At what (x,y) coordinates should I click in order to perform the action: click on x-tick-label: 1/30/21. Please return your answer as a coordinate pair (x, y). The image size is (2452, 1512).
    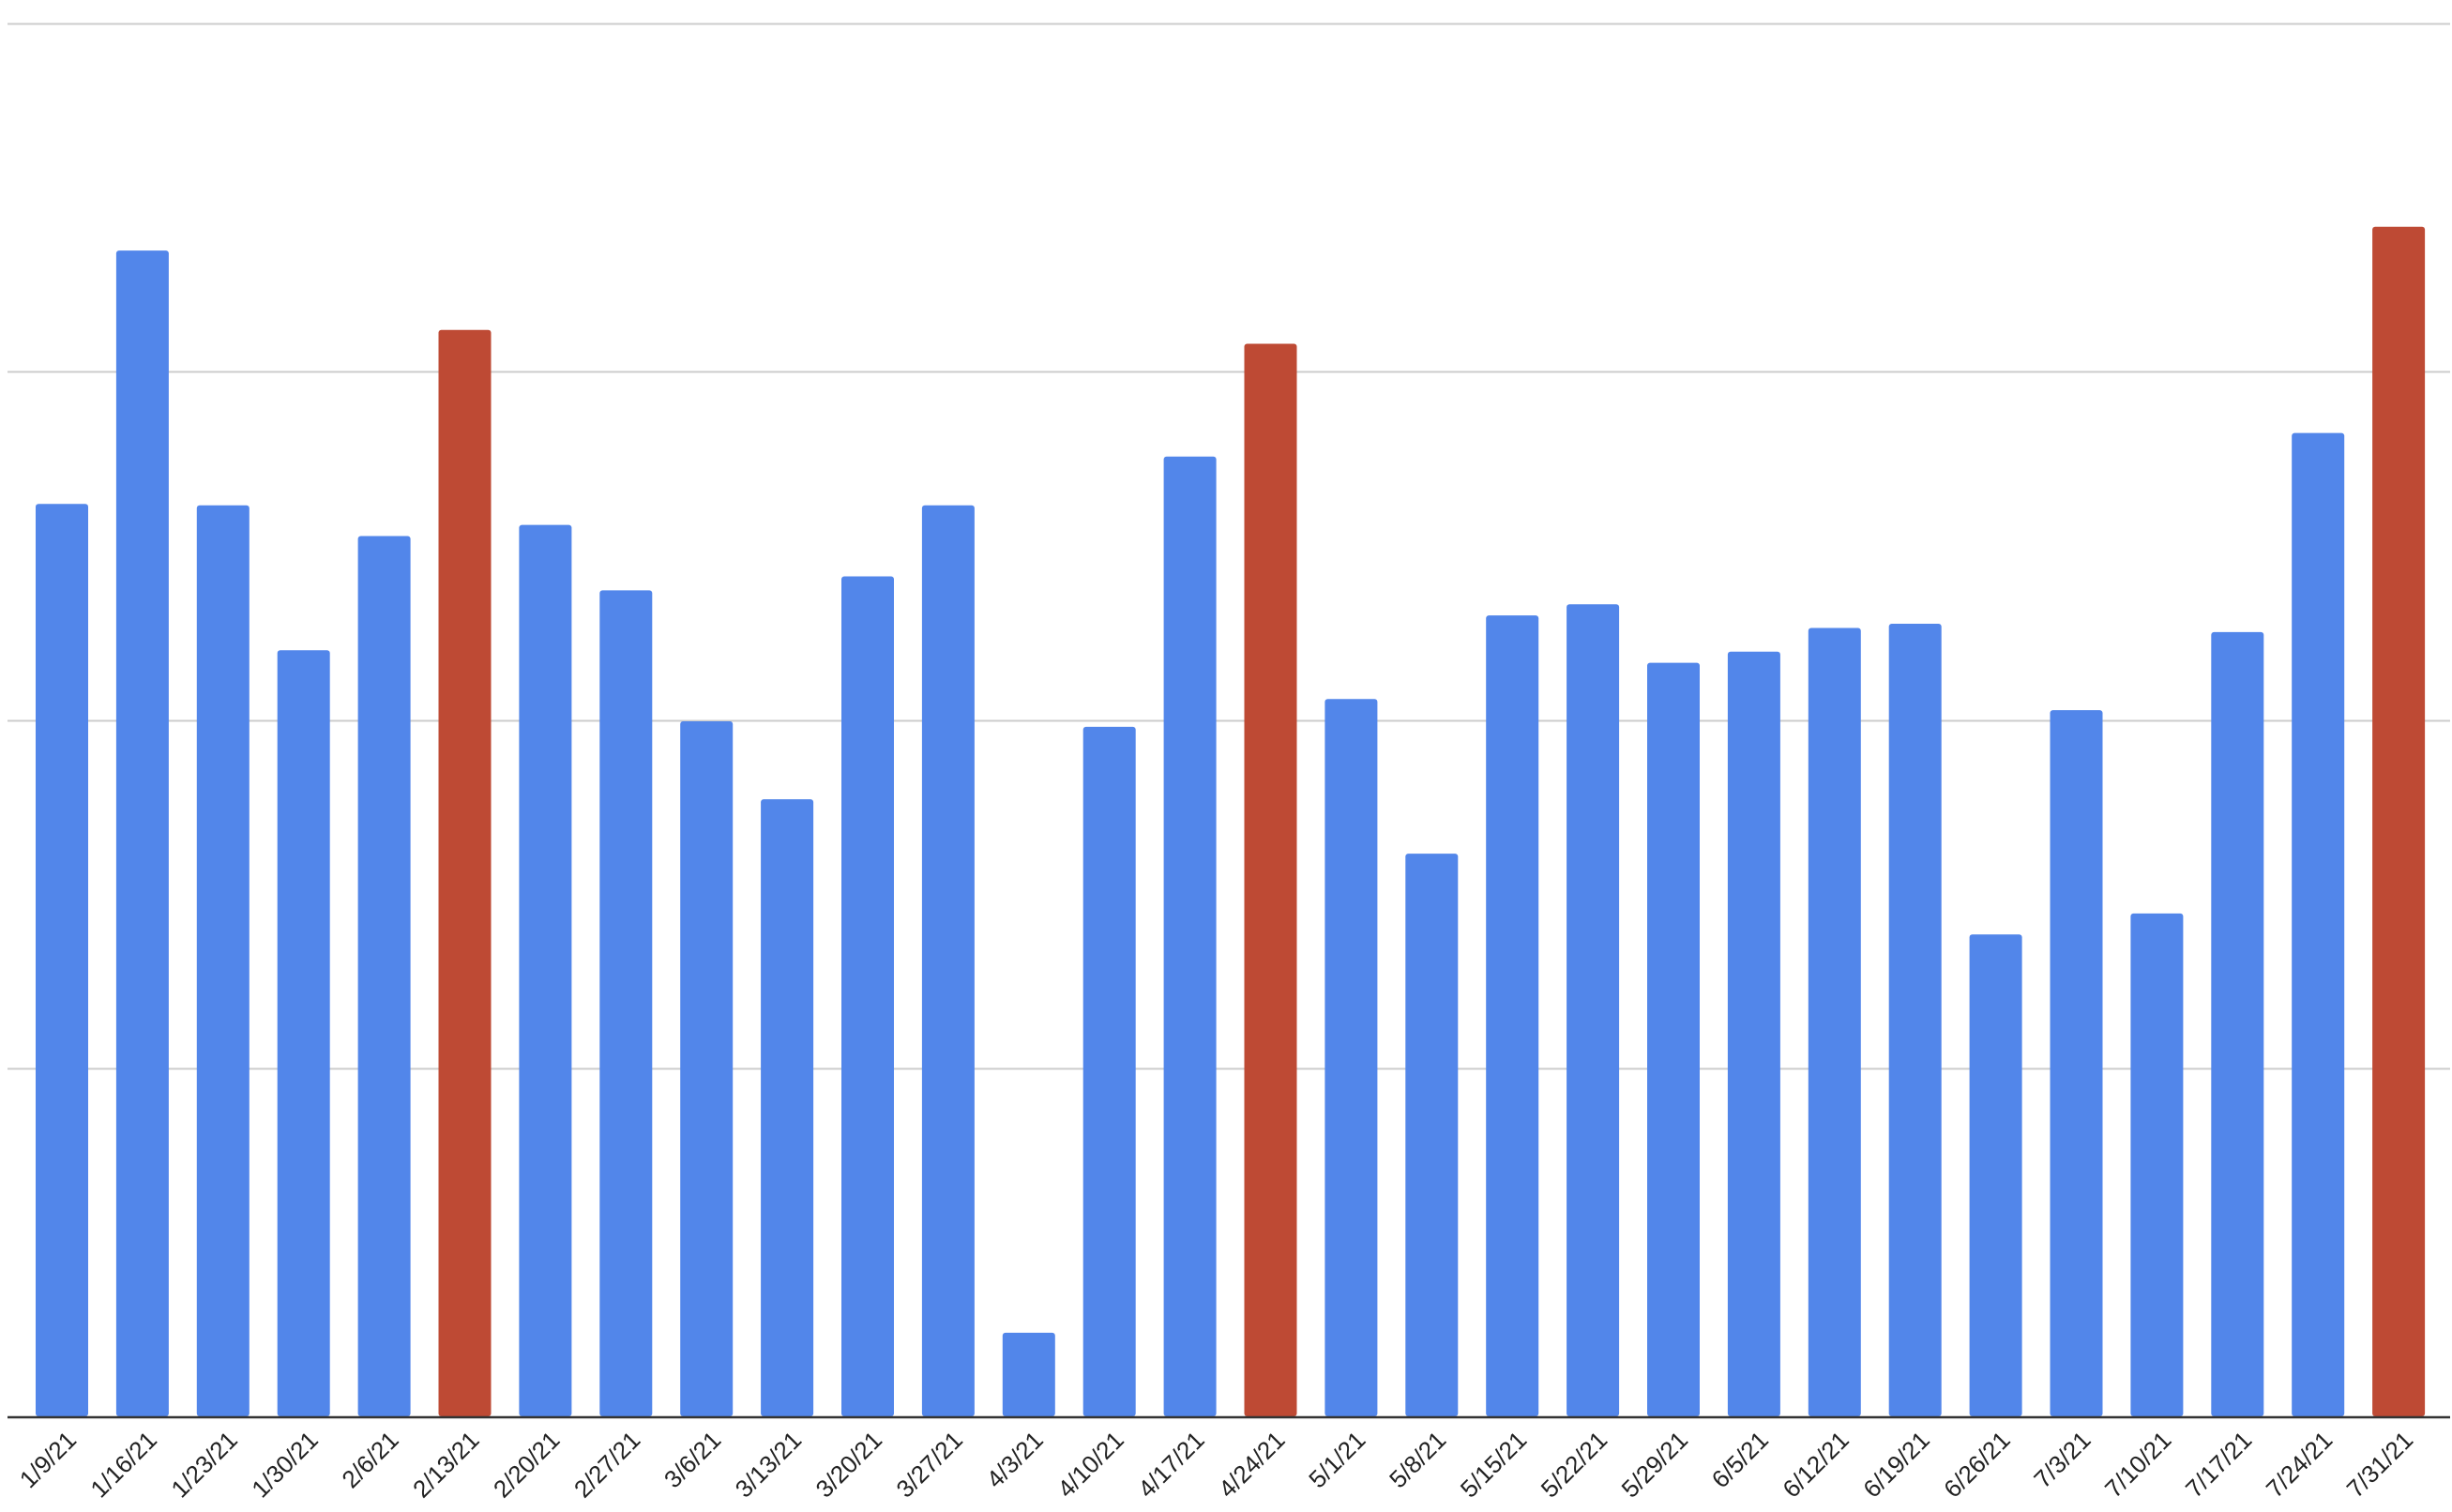
    Looking at the image, I should click on (285, 1465).